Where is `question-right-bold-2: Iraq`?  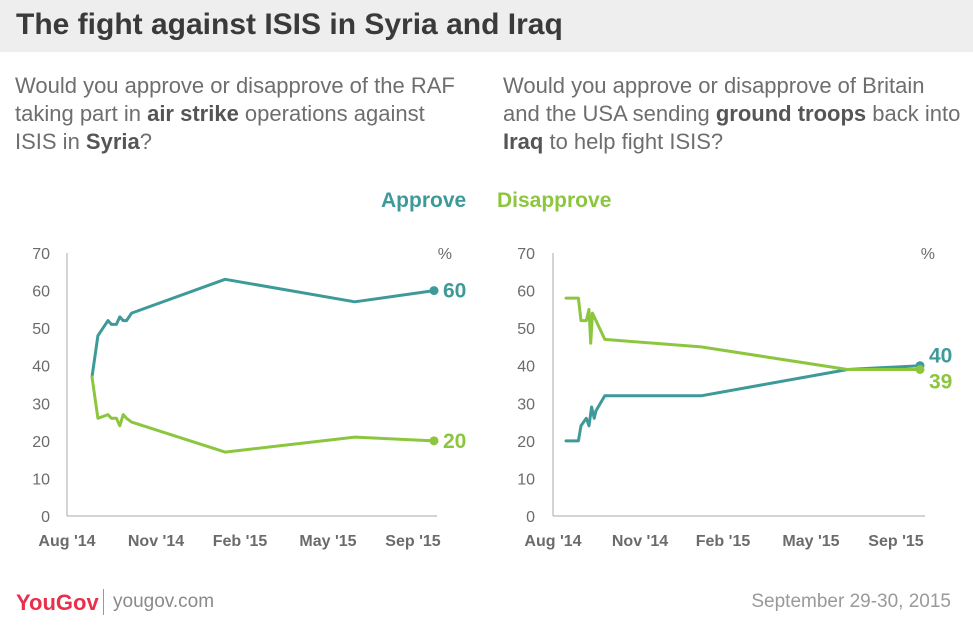 question-right-bold-2: Iraq is located at coordinates (523, 141).